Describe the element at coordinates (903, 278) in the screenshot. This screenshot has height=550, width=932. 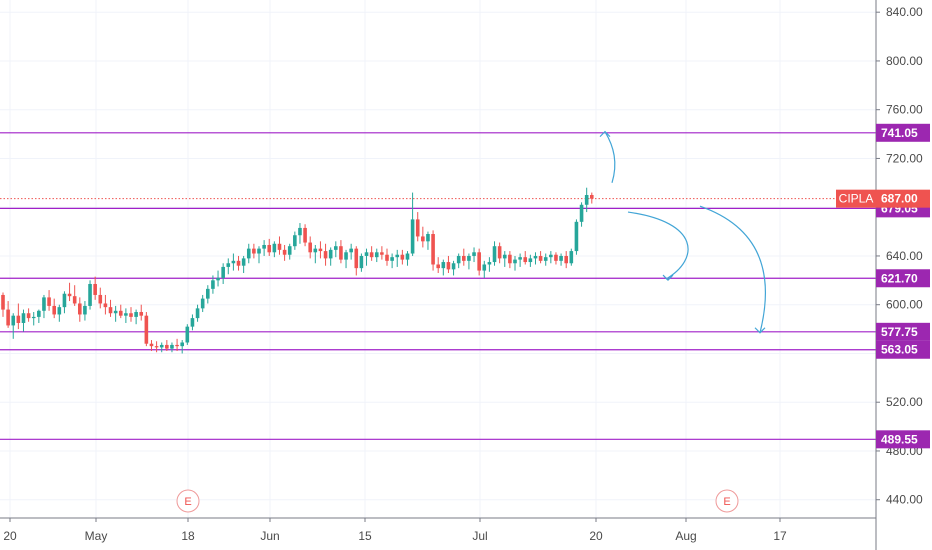
I see `level-price-label: 621.70` at that location.